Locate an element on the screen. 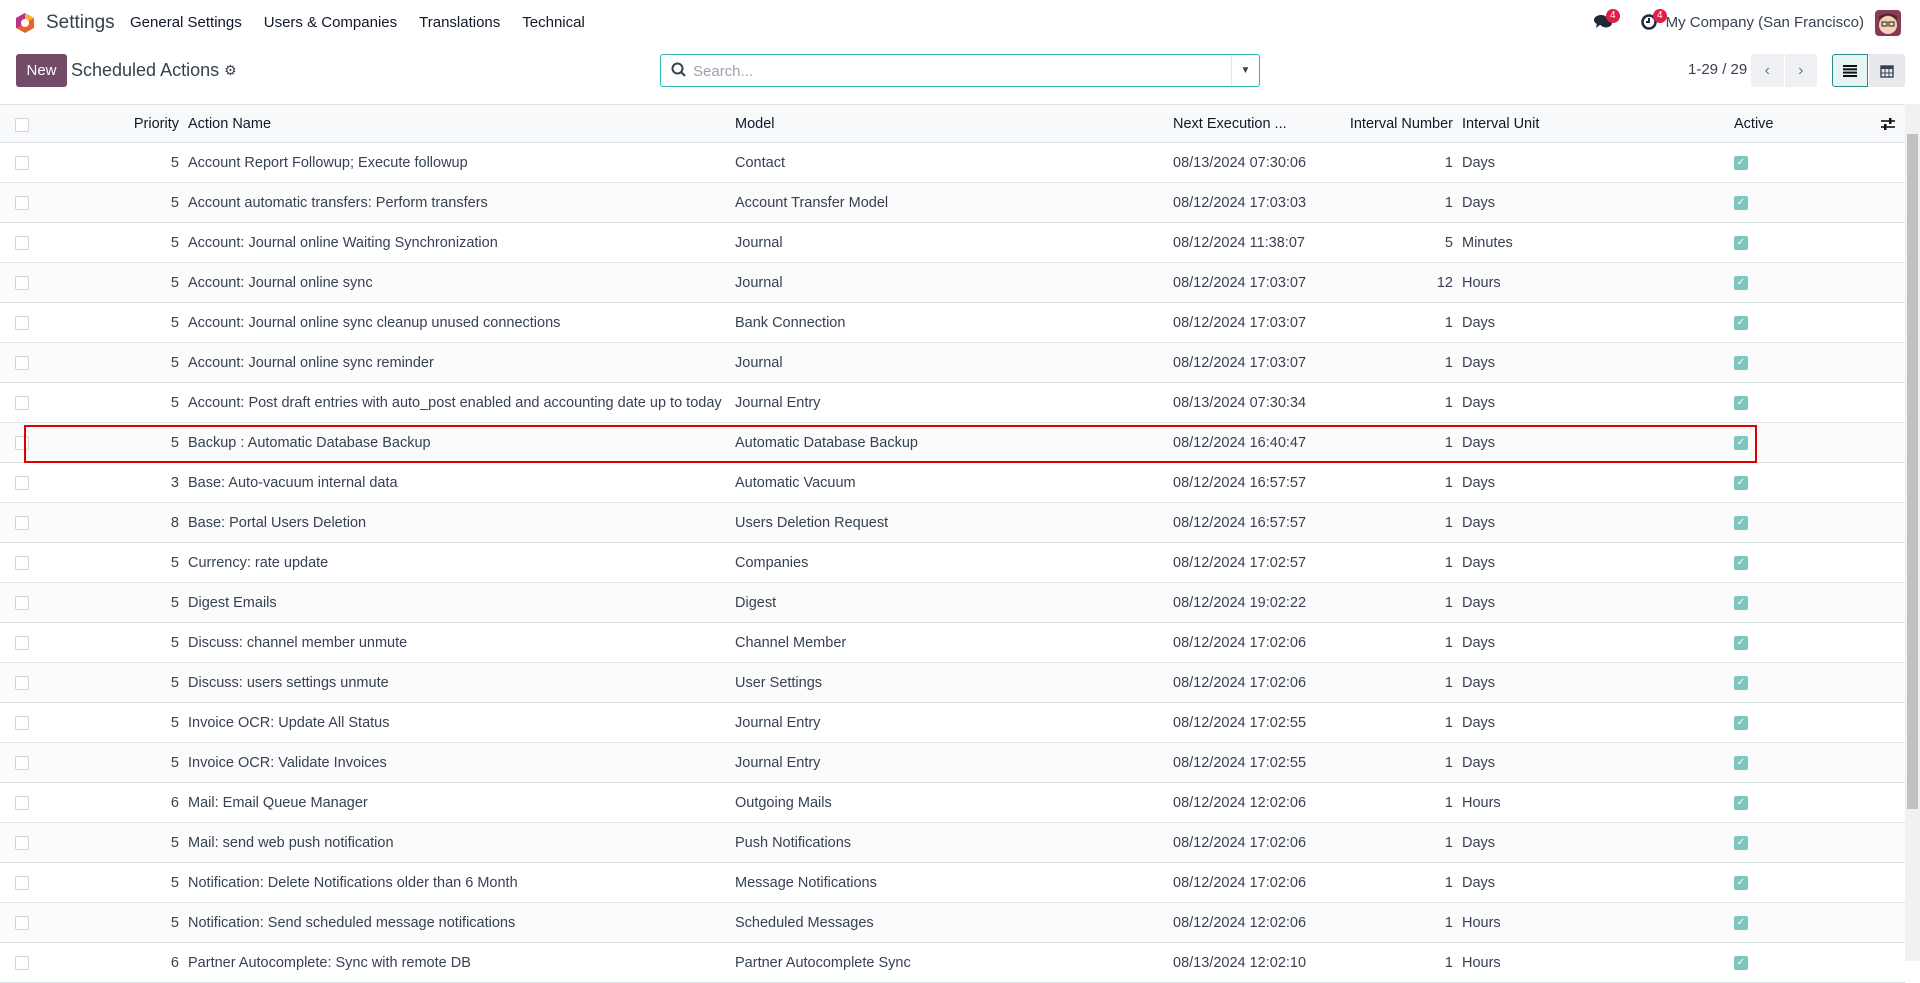 This screenshot has height=983, width=1920. company-switcher: My Company (San Francisco) is located at coordinates (1764, 22).